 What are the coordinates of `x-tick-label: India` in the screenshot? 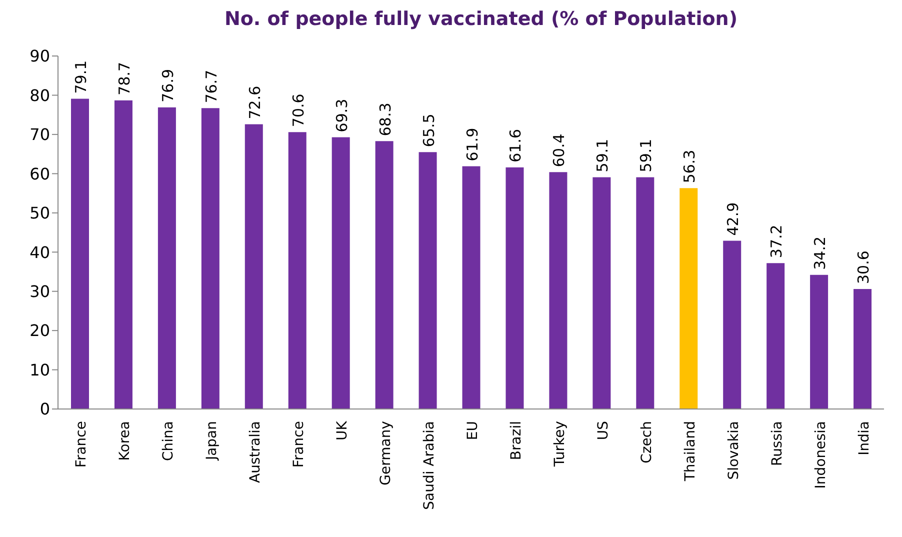 It's located at (864, 438).